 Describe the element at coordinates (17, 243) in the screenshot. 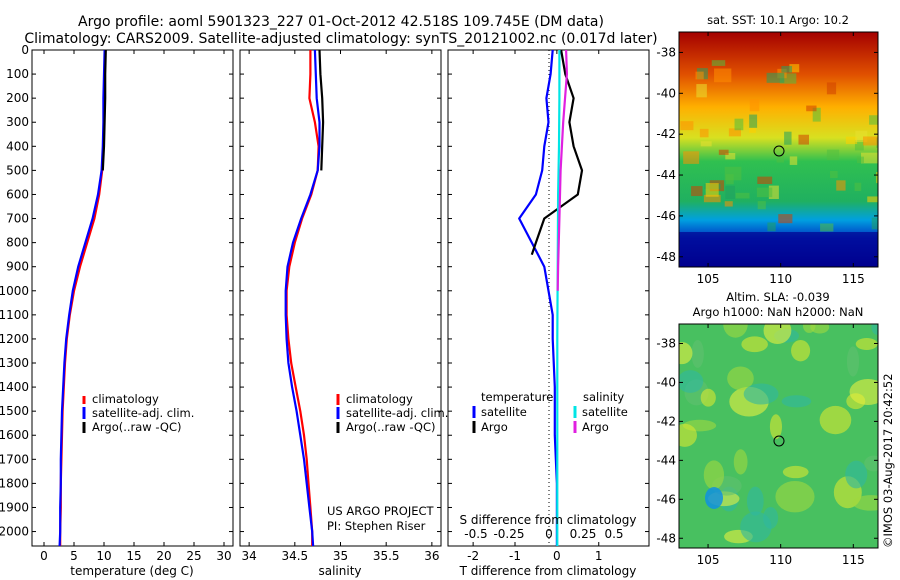

I see `y-tick-label: 800` at that location.